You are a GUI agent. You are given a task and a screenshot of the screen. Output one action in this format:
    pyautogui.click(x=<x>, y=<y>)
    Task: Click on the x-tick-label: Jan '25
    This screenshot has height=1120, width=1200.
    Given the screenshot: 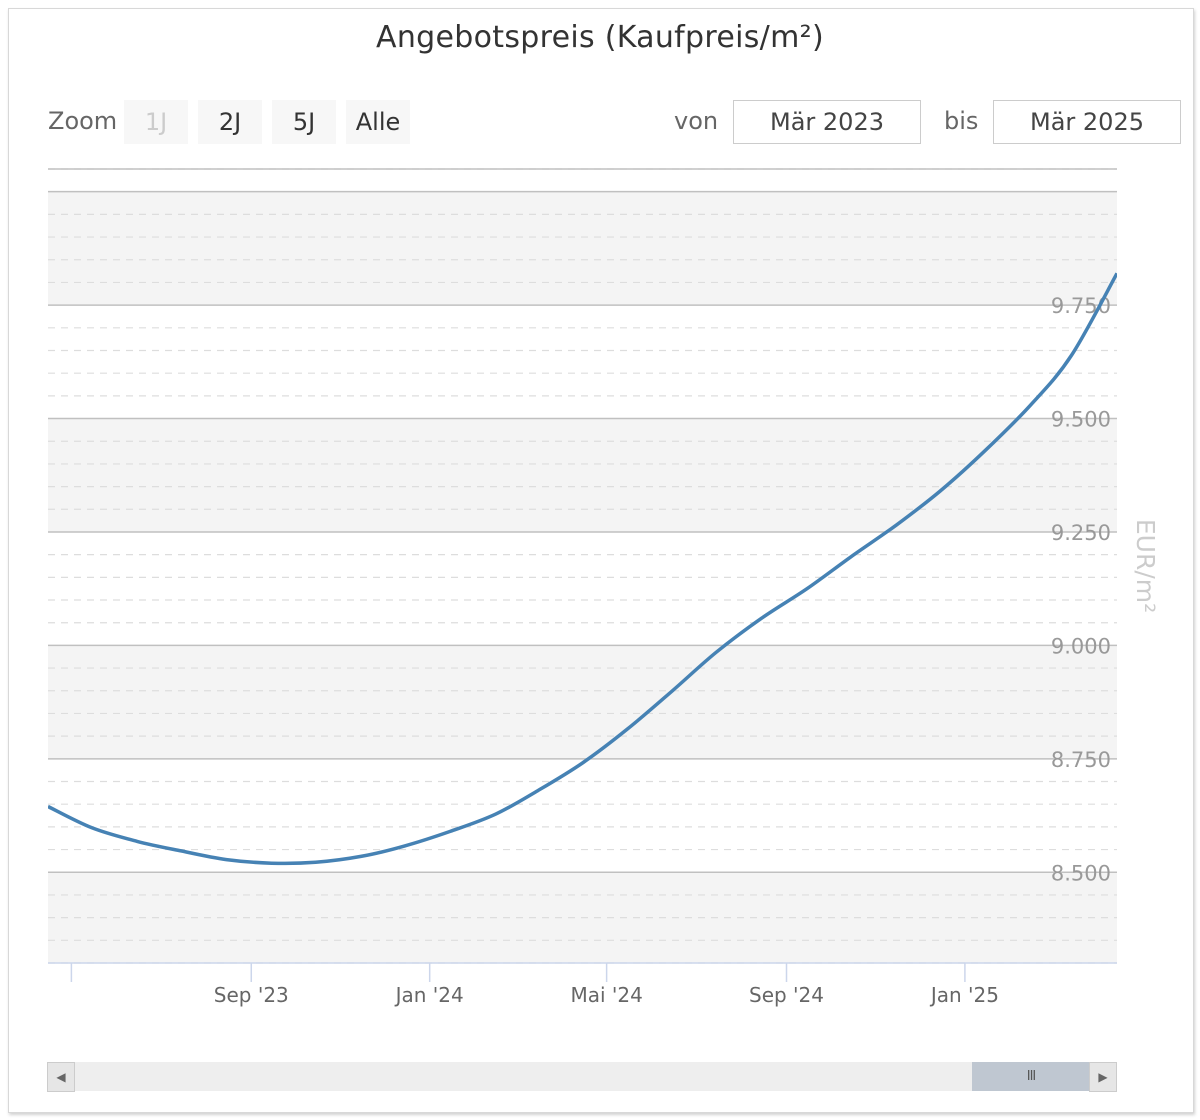 What is the action you would take?
    pyautogui.click(x=964, y=995)
    